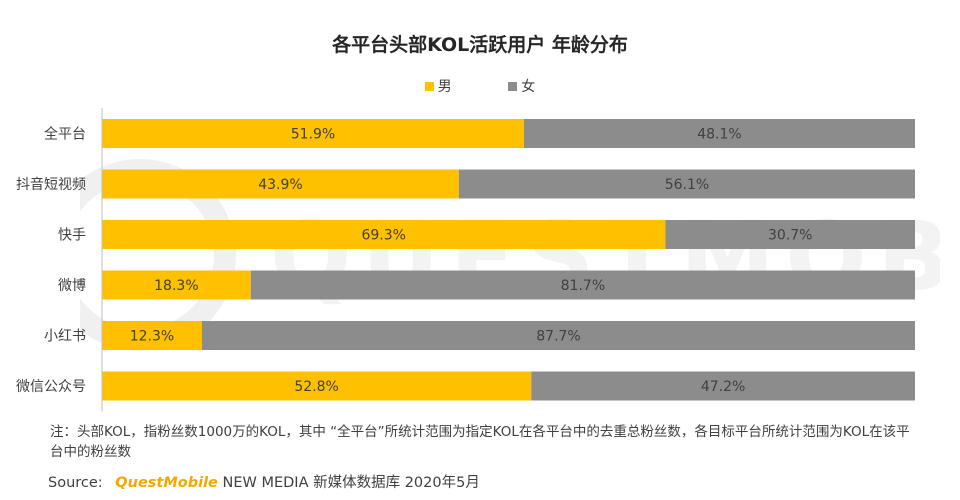 The image size is (960, 500). I want to click on data-label: 87.7%, so click(558, 337).